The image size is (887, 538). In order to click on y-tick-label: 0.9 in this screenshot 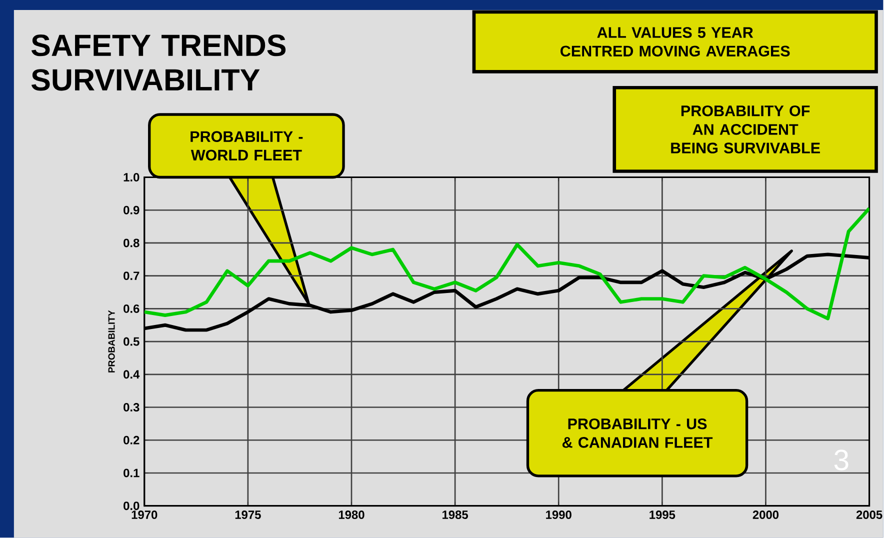, I will do `click(132, 210)`.